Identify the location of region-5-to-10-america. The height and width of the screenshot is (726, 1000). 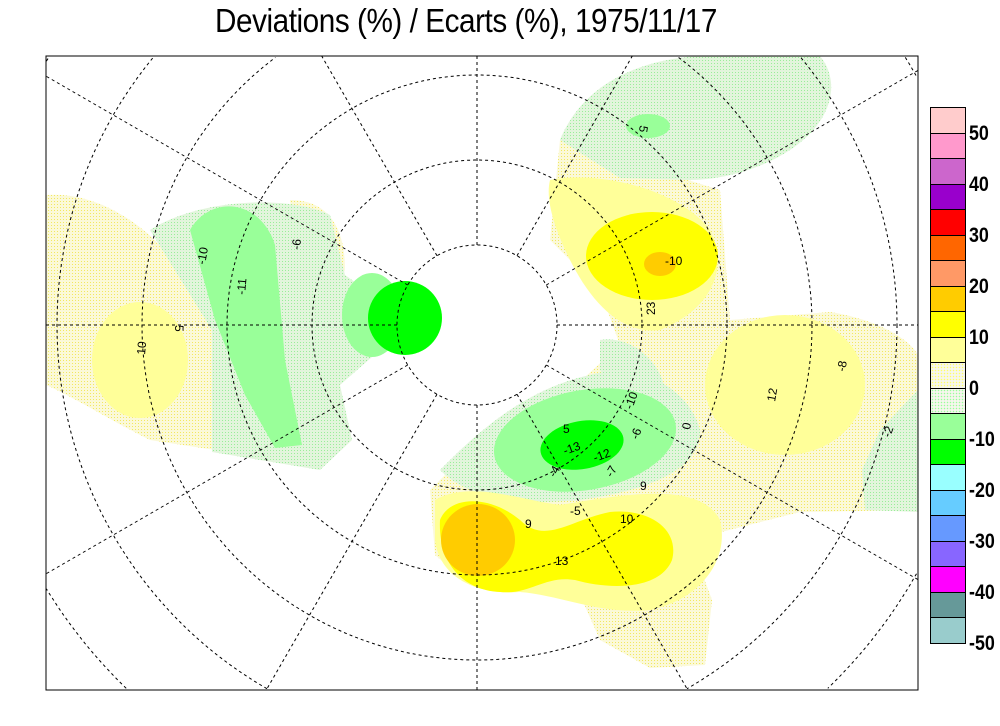
(140, 360).